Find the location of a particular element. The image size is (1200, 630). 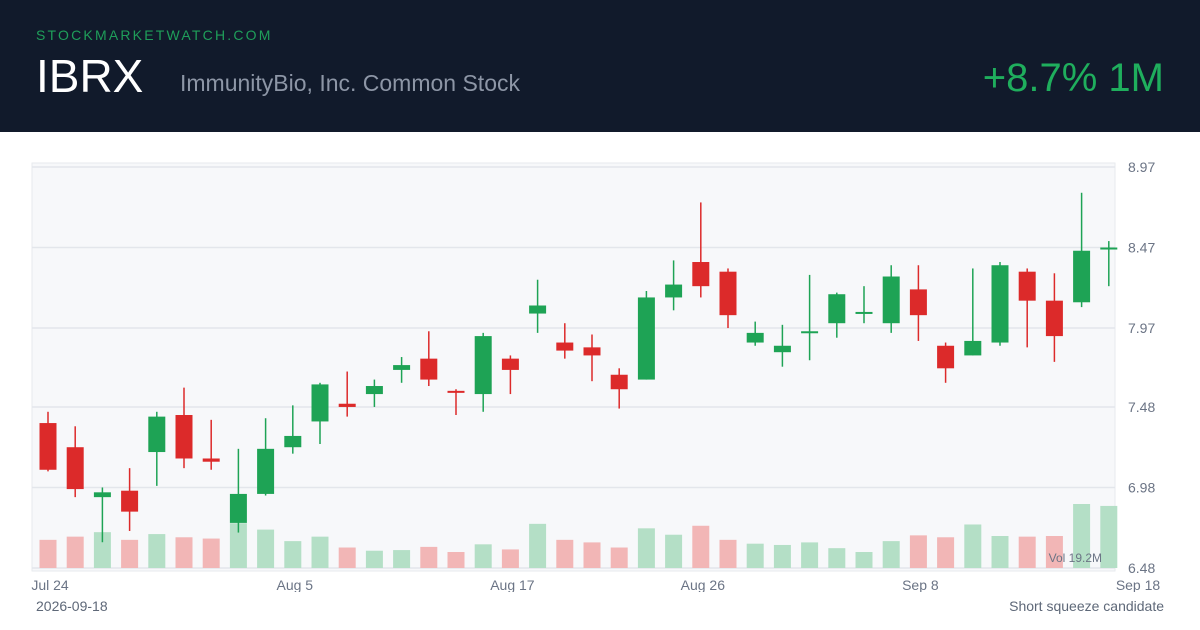

y-axis: 8.97 8.47 7.97 7.48 6.98 6.48 is located at coordinates (1141, 367).